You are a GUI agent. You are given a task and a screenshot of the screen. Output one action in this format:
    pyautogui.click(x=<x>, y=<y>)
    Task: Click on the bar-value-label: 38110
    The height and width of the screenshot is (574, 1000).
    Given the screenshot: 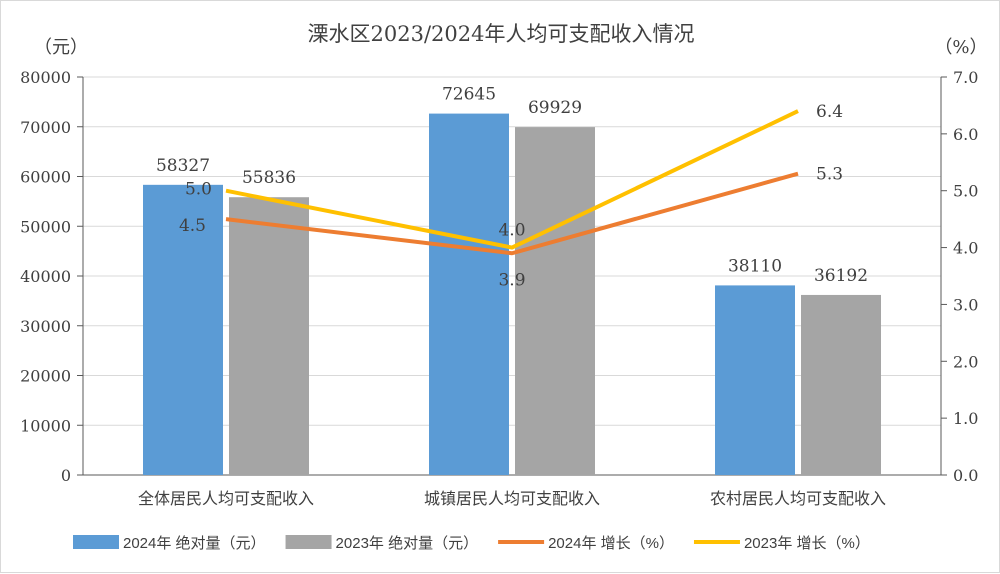 What is the action you would take?
    pyautogui.click(x=755, y=266)
    